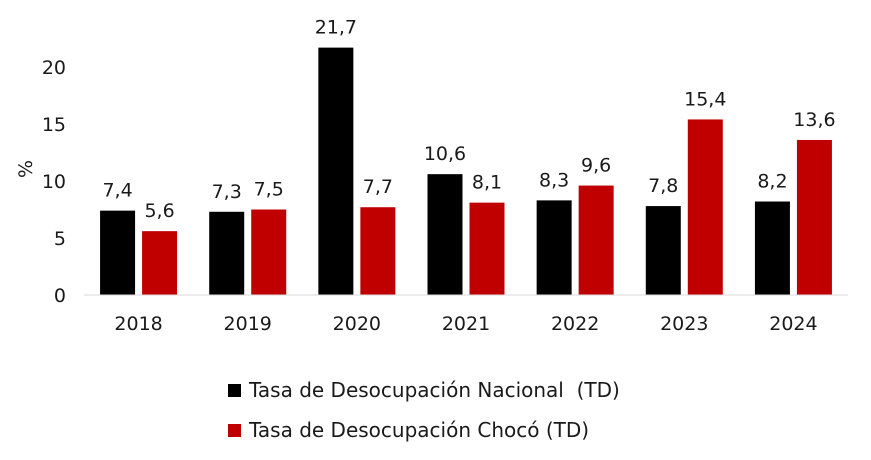 This screenshot has height=460, width=871. I want to click on data-label-choco-2019: 7,5, so click(269, 190).